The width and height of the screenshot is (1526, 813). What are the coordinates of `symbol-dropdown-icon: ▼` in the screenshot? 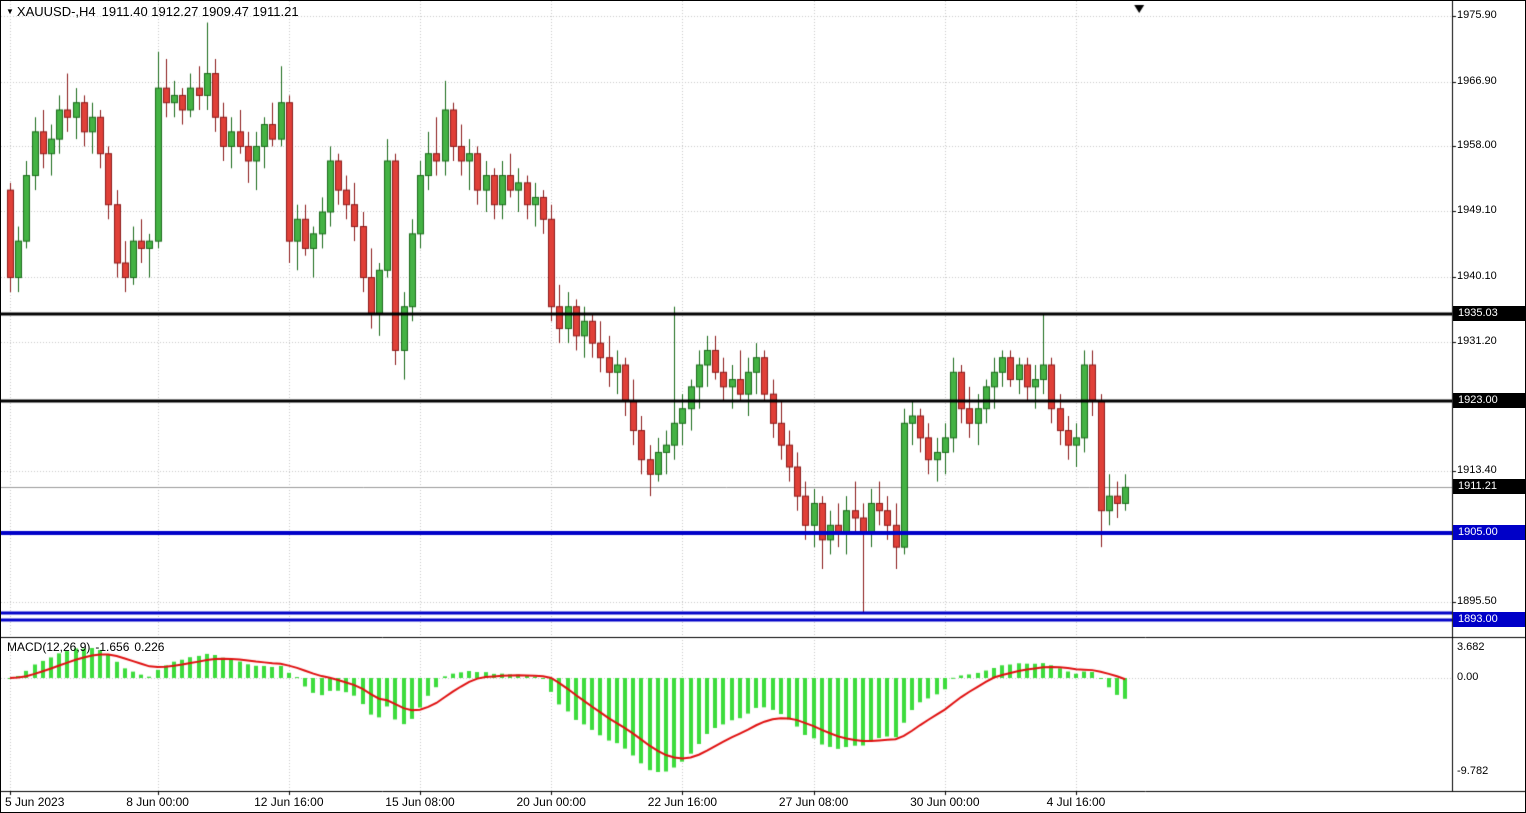 It's located at (10, 11).